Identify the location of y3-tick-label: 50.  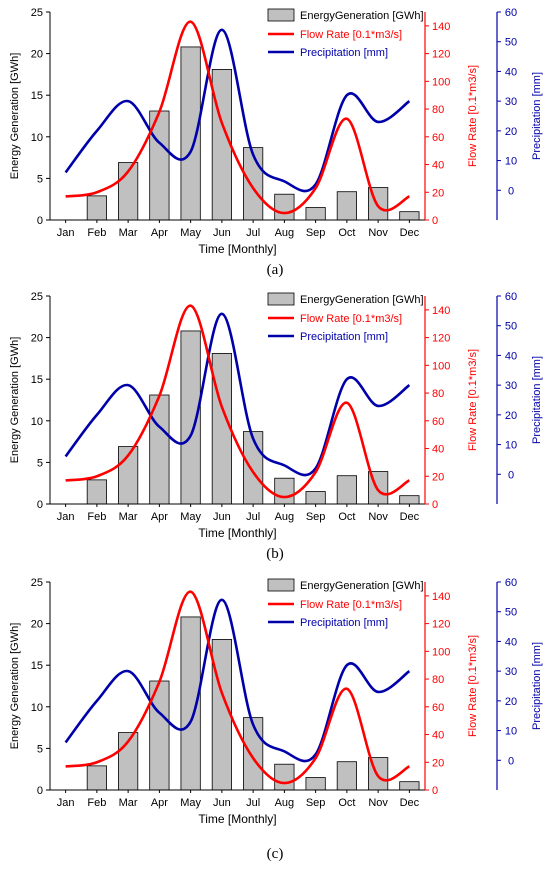
(511, 613).